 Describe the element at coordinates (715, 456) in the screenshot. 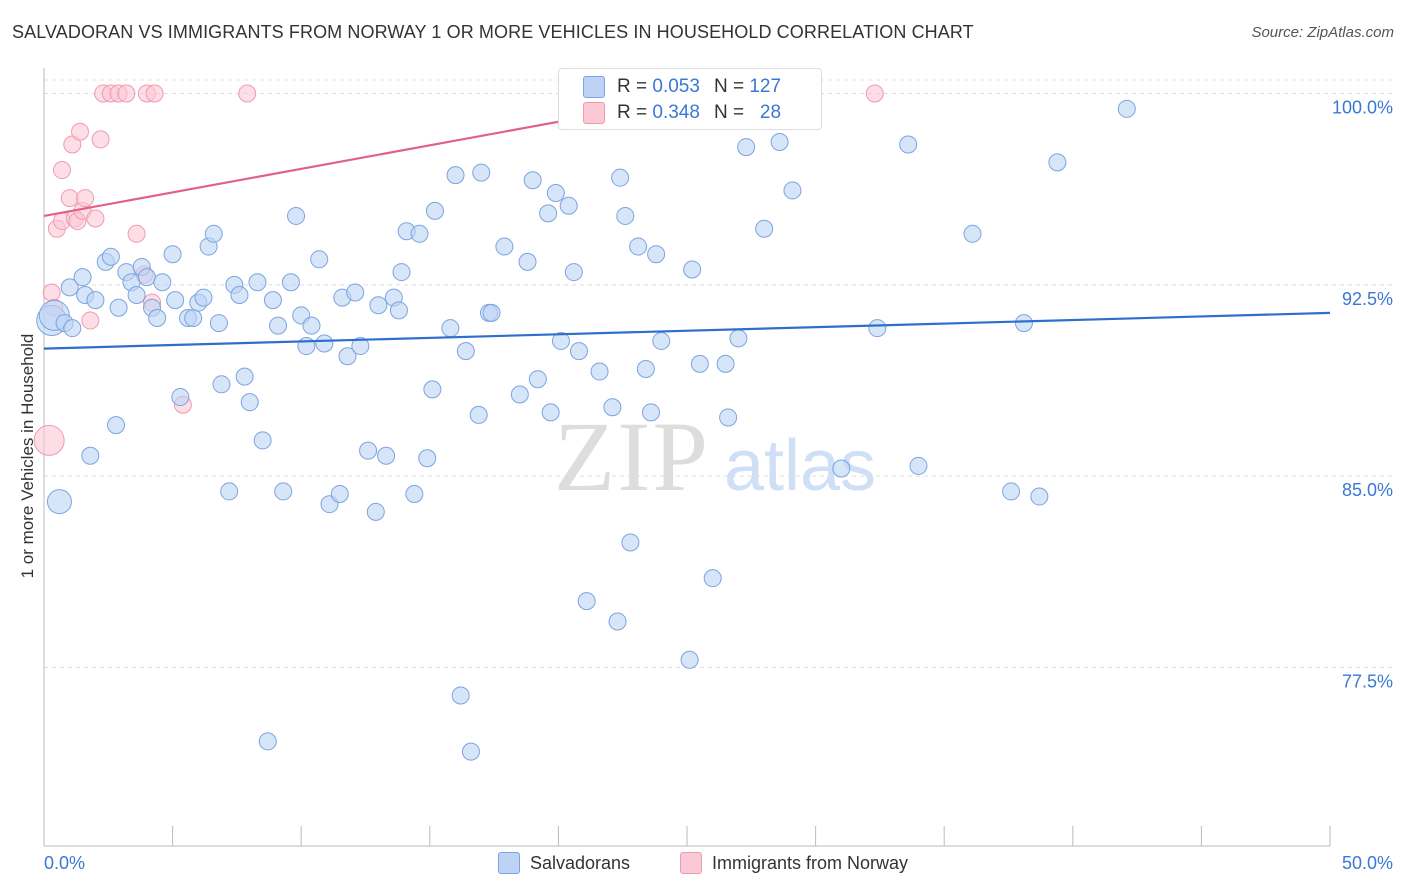

I see `watermark: ZIP atlas` at that location.